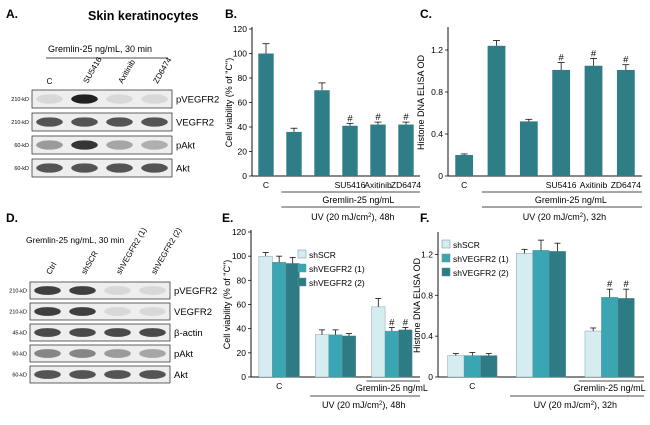 Image resolution: width=650 pixels, height=425 pixels. I want to click on legend-label: shVEGFR2 (2), so click(481, 273).